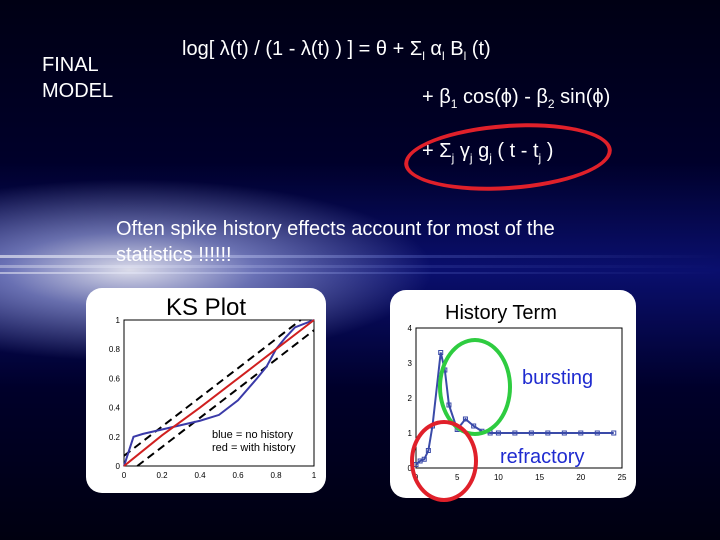 The width and height of the screenshot is (720, 540). I want to click on bursting-label: bursting, so click(558, 378).